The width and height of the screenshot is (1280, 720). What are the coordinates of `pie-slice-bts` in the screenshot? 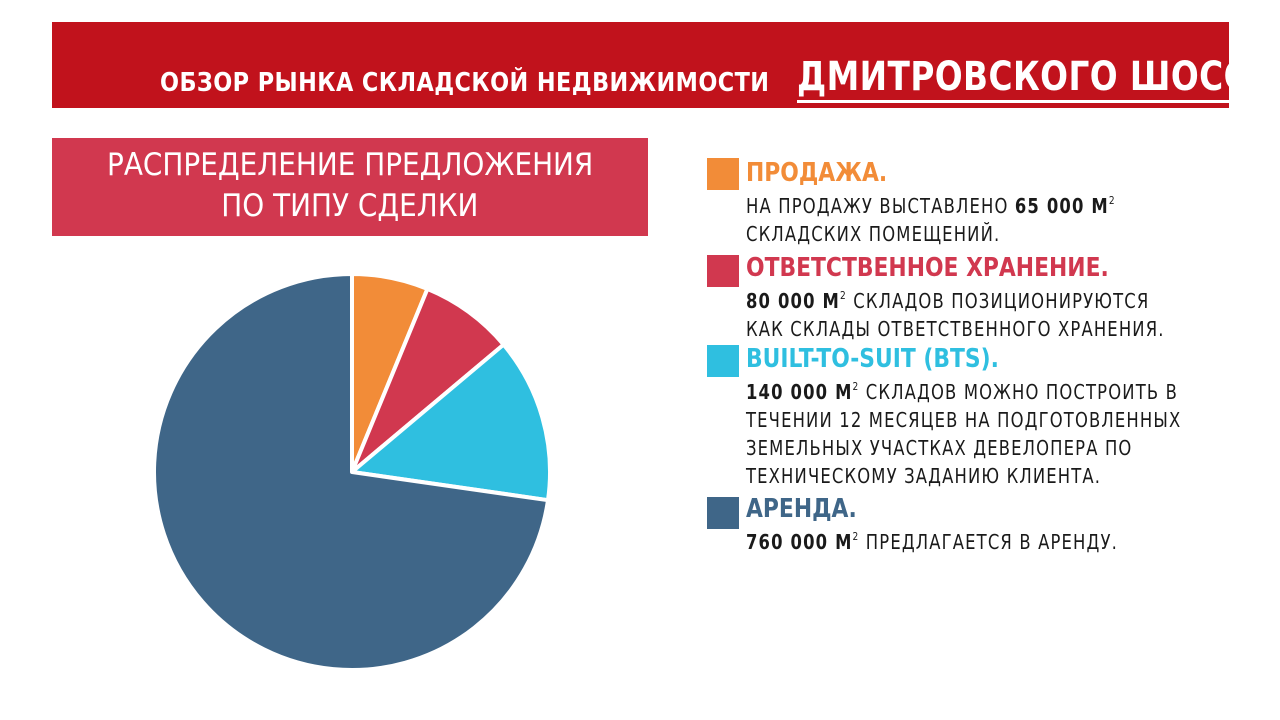 It's located at (451, 422).